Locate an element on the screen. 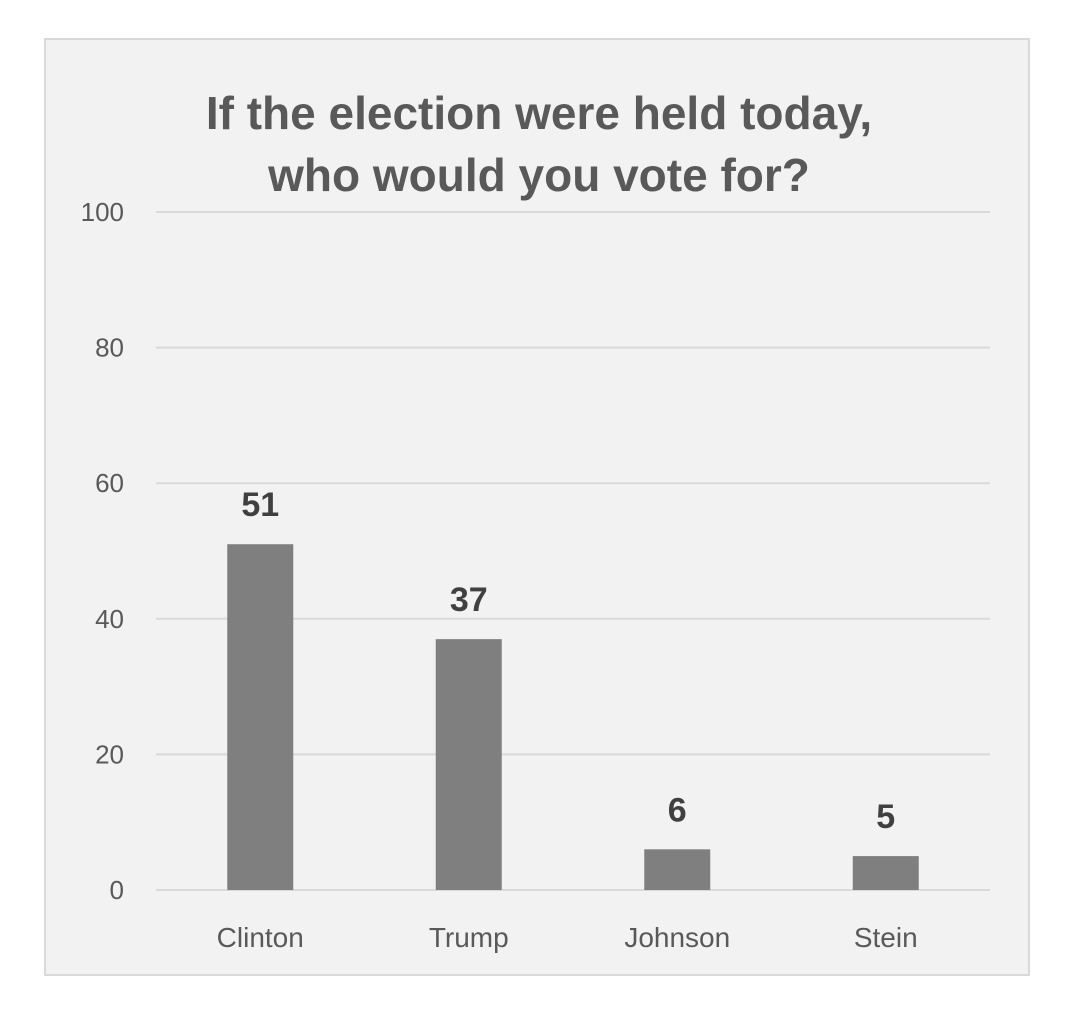 The height and width of the screenshot is (1032, 1079). y-tick-label: 60 is located at coordinates (109, 483).